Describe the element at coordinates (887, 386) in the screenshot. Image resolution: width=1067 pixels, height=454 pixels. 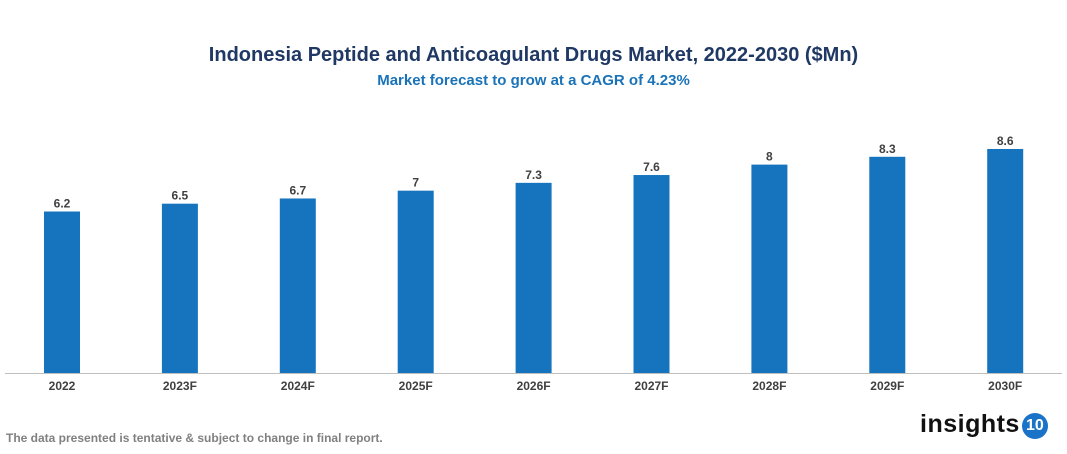
I see `x-tick-label: 2029F` at that location.